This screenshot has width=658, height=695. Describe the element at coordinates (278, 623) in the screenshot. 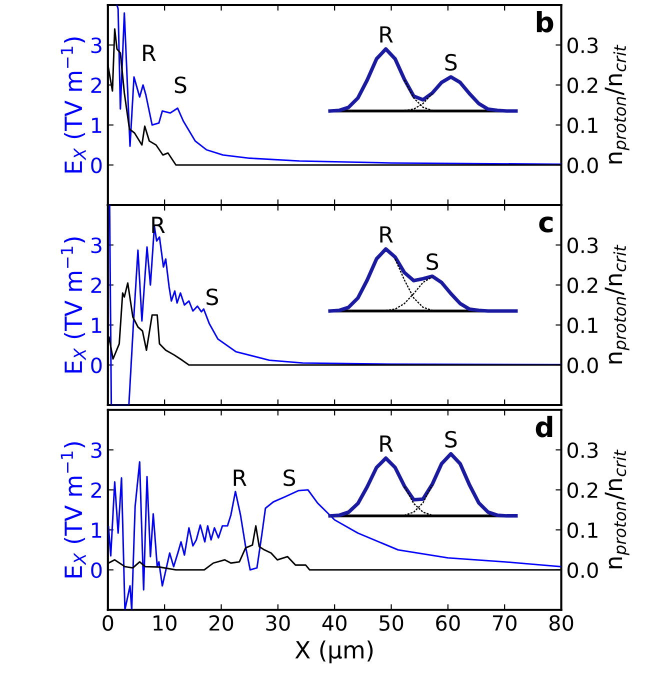

I see `x-tick-label: 30` at that location.